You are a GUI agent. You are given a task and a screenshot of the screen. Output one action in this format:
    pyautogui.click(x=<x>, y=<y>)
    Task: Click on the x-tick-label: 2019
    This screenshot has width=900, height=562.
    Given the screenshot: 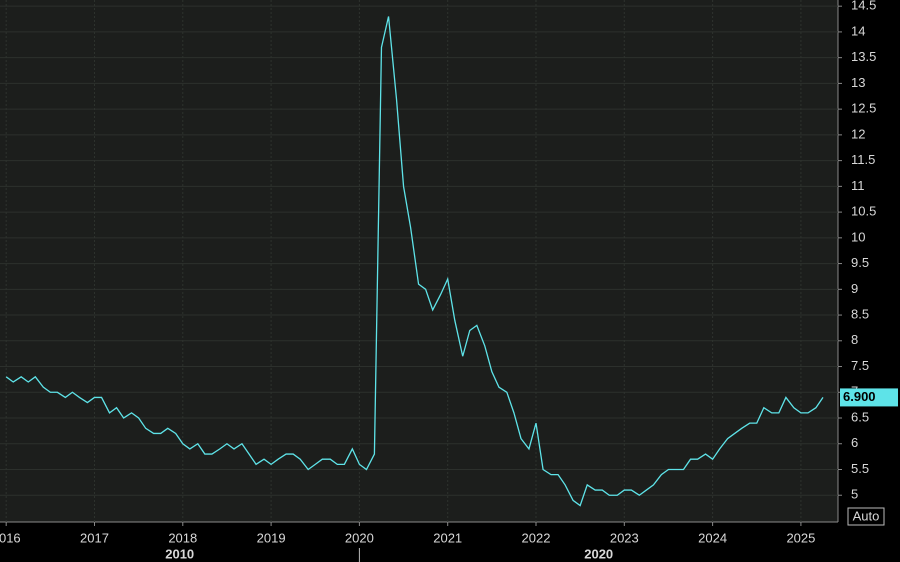 What is the action you would take?
    pyautogui.click(x=271, y=537)
    